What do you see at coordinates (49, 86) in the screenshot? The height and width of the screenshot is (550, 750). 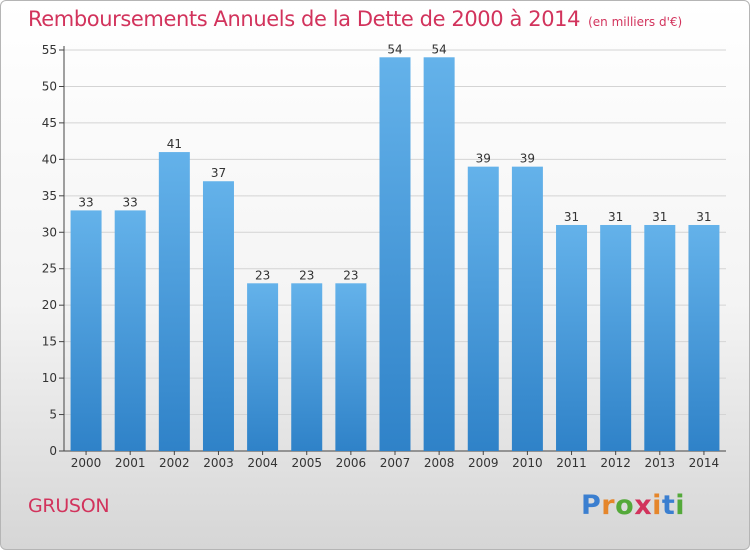 I see `y-tick-label: 50` at bounding box center [49, 86].